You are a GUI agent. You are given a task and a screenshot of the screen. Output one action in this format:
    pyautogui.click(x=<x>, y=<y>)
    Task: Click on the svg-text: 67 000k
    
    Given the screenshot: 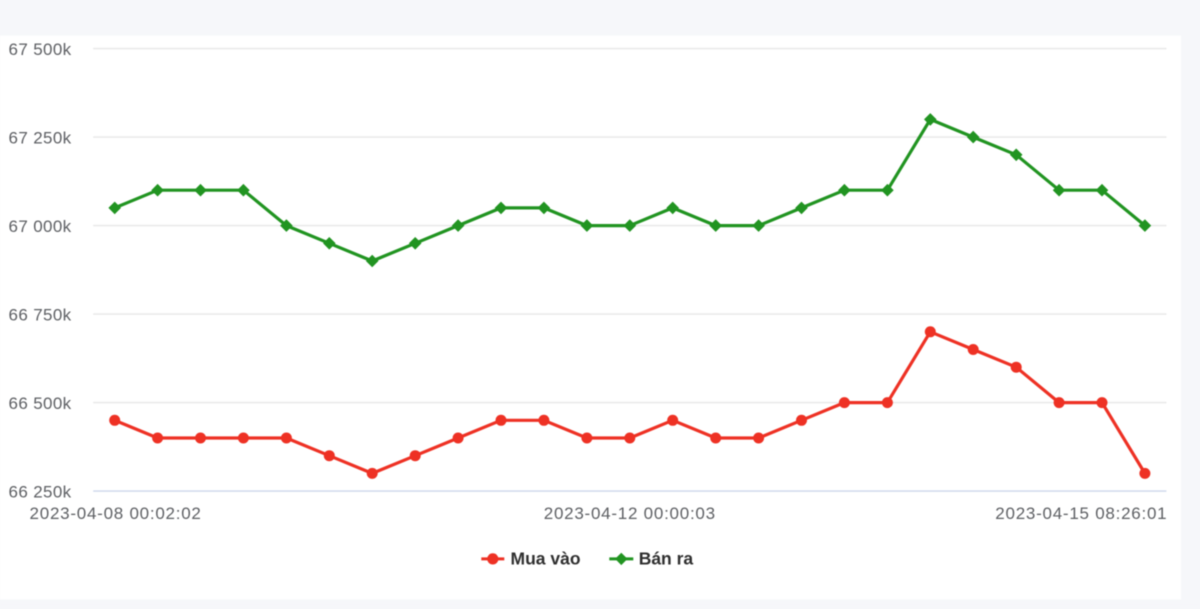 What is the action you would take?
    pyautogui.click(x=40, y=226)
    